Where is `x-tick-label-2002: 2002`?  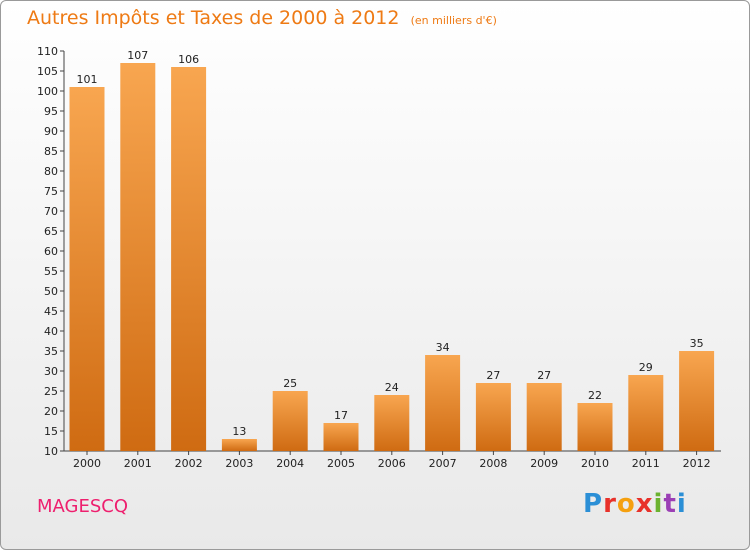 x-tick-label-2002: 2002 is located at coordinates (189, 463).